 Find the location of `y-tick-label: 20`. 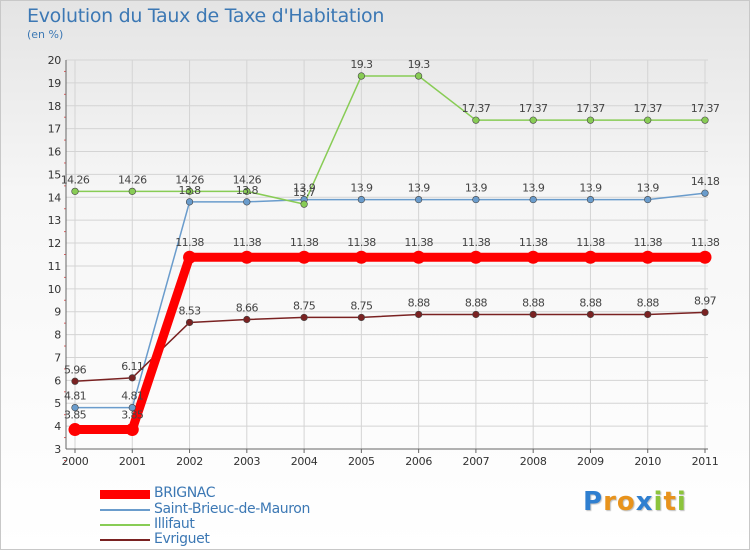

y-tick-label: 20 is located at coordinates (55, 60).